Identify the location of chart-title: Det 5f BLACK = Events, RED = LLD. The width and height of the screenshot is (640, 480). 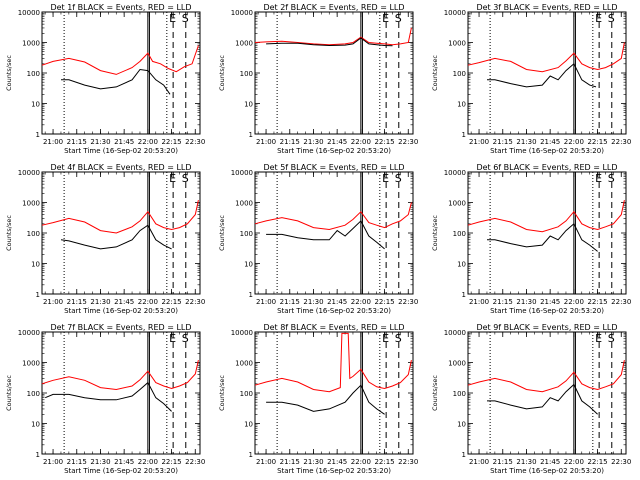
(333, 167).